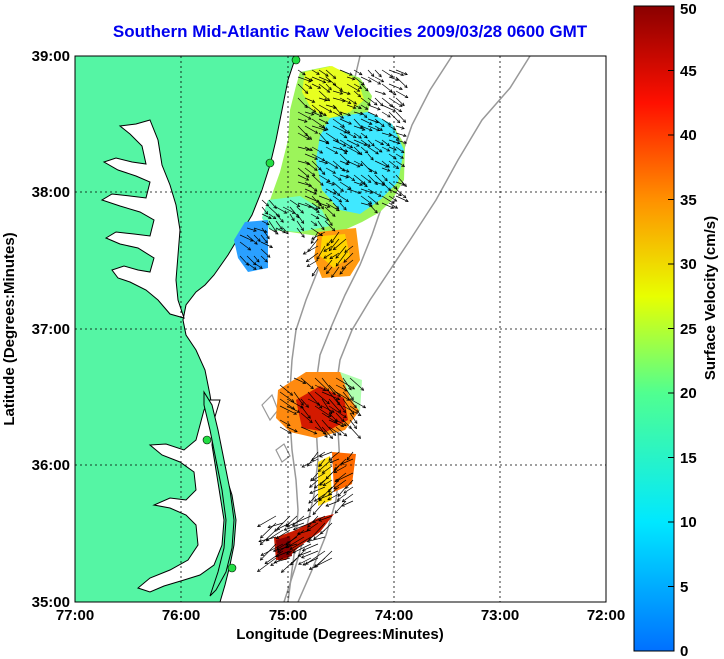 This screenshot has height=659, width=724. I want to click on lon-tick-labels: 77:00 76:00 75:00 74:00 73:00 72:00, so click(340, 615).